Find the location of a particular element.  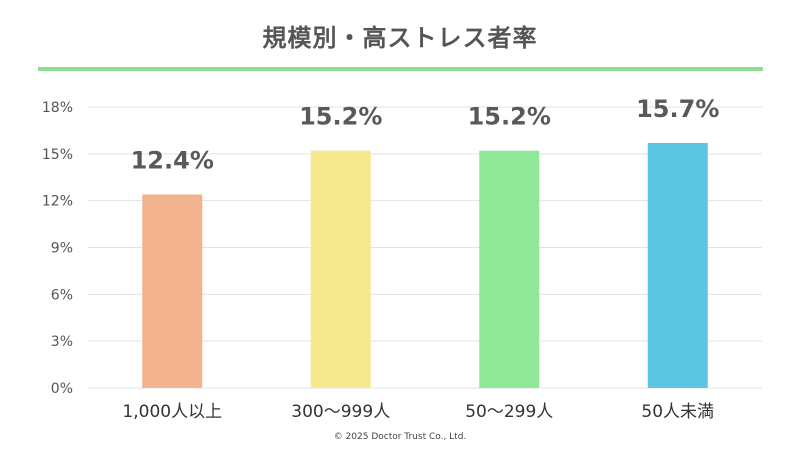

chart-title: 規模別・高ストレス者率 is located at coordinates (400, 38).